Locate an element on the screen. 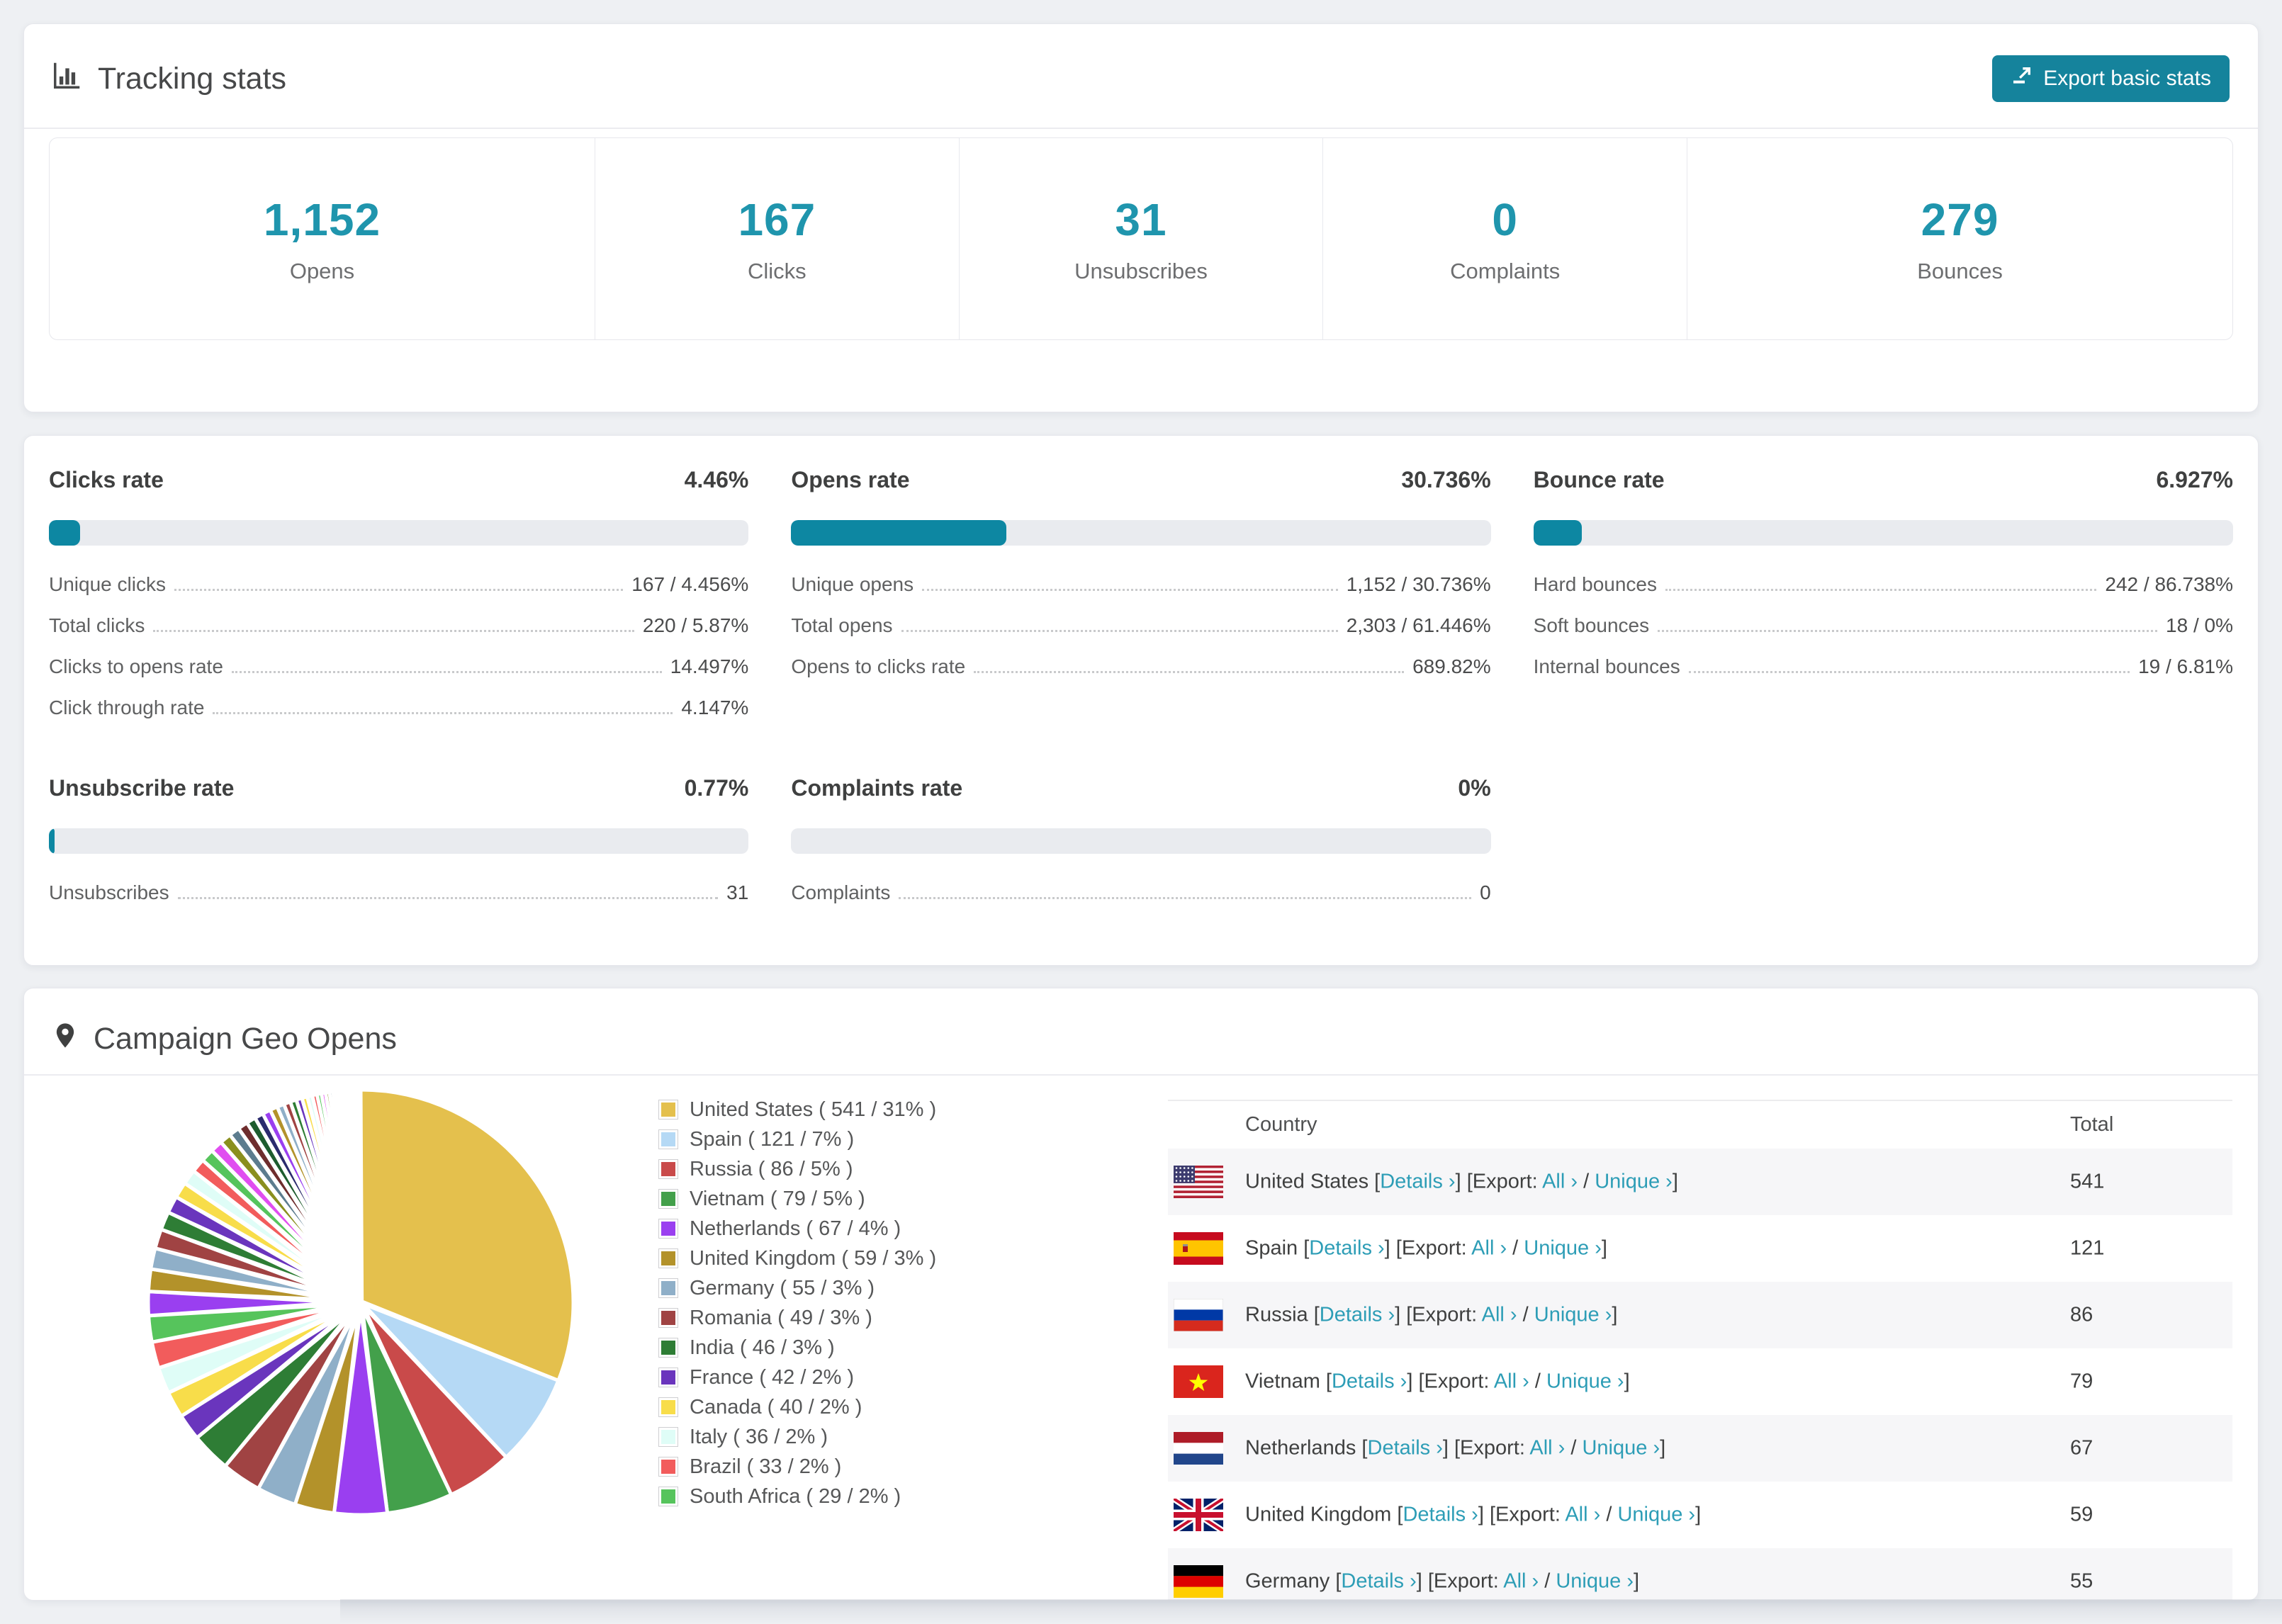 This screenshot has height=1624, width=2282. metric-value: 2,303 / 61.446% is located at coordinates (1419, 625).